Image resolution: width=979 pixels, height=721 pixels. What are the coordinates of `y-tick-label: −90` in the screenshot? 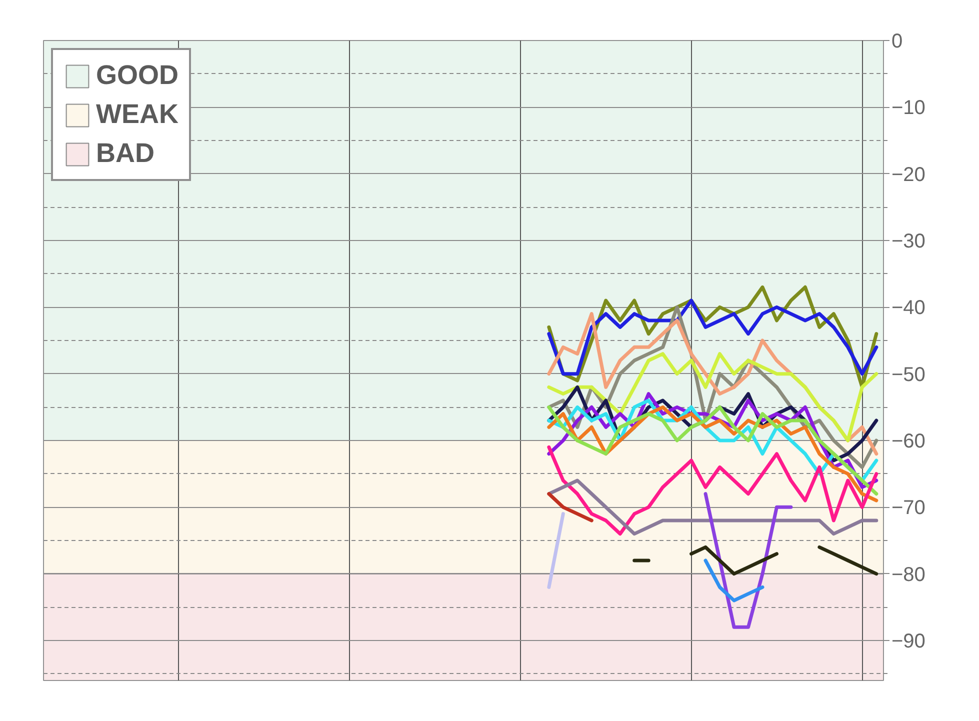 It's located at (909, 641).